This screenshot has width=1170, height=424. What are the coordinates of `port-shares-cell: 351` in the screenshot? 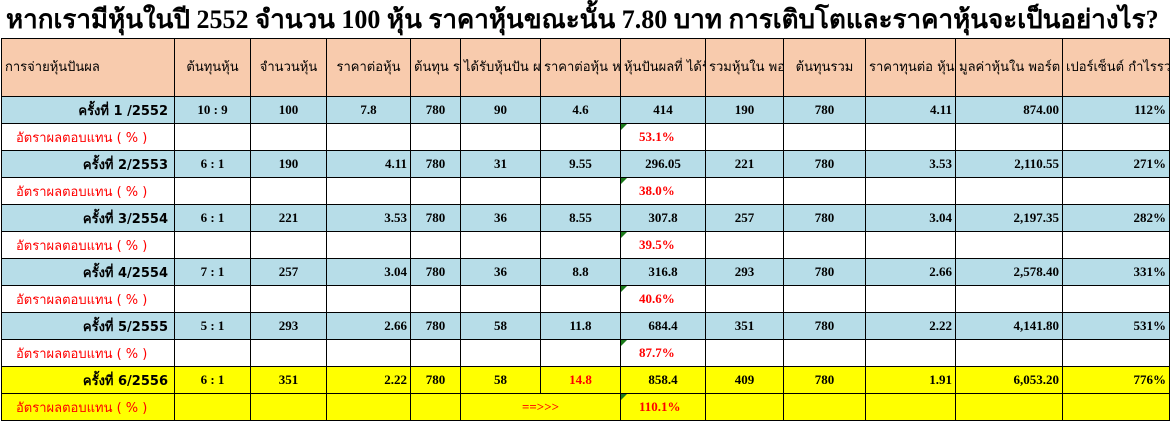 It's located at (744, 326).